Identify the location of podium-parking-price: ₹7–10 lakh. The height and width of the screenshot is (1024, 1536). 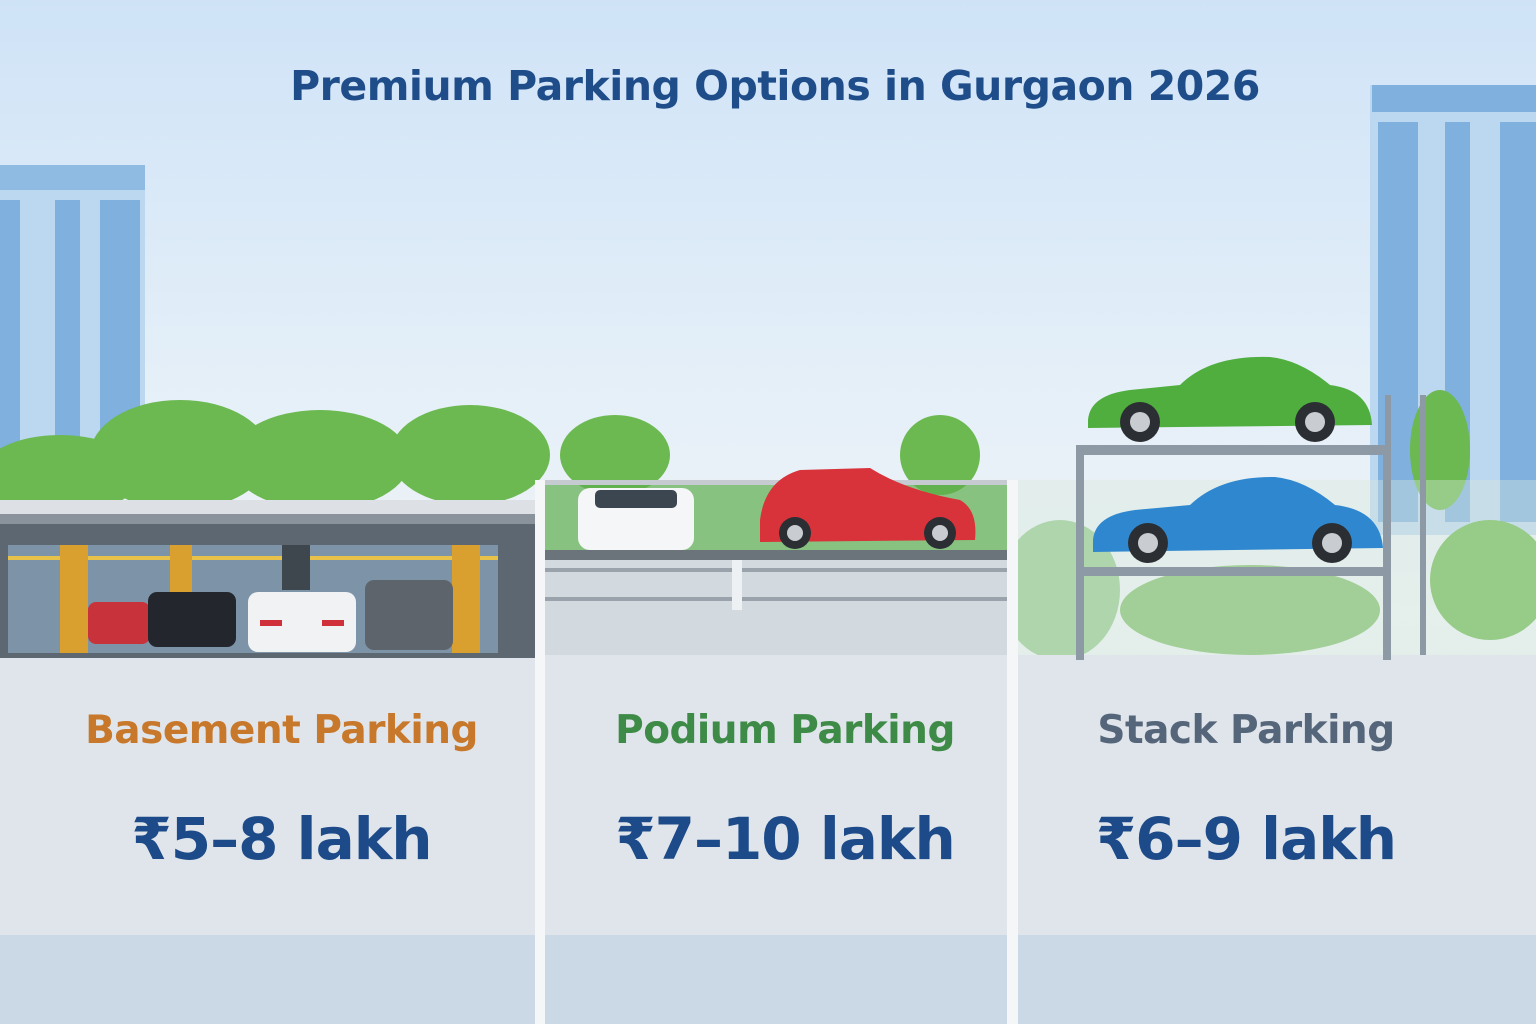
(785, 839).